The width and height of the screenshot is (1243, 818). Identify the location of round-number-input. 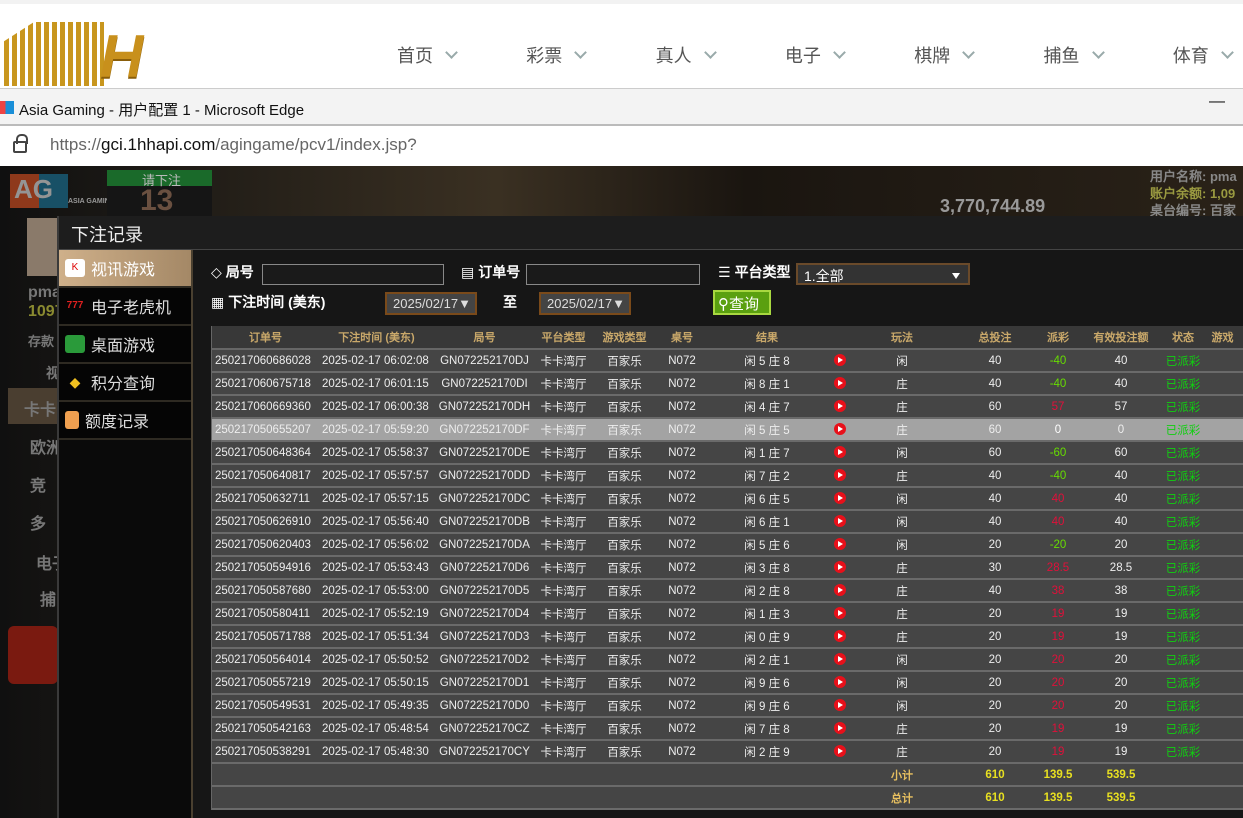
(353, 274).